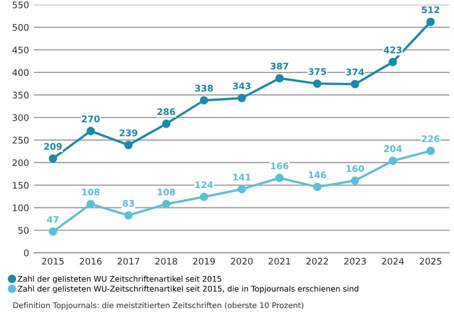  I want to click on x-tick-label: 2017, so click(129, 261).